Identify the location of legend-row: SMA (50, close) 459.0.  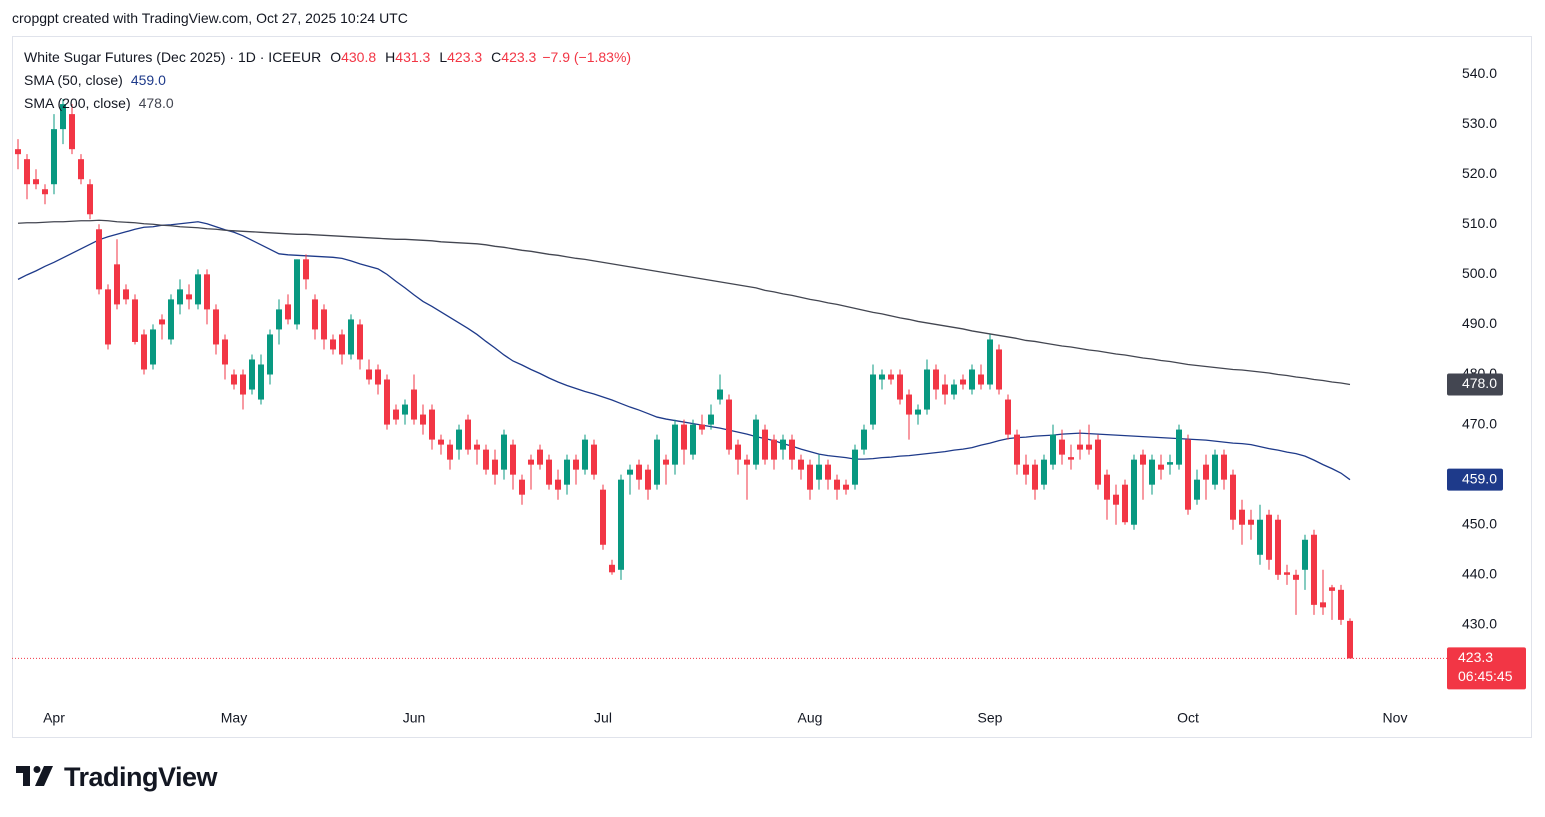
(327, 80).